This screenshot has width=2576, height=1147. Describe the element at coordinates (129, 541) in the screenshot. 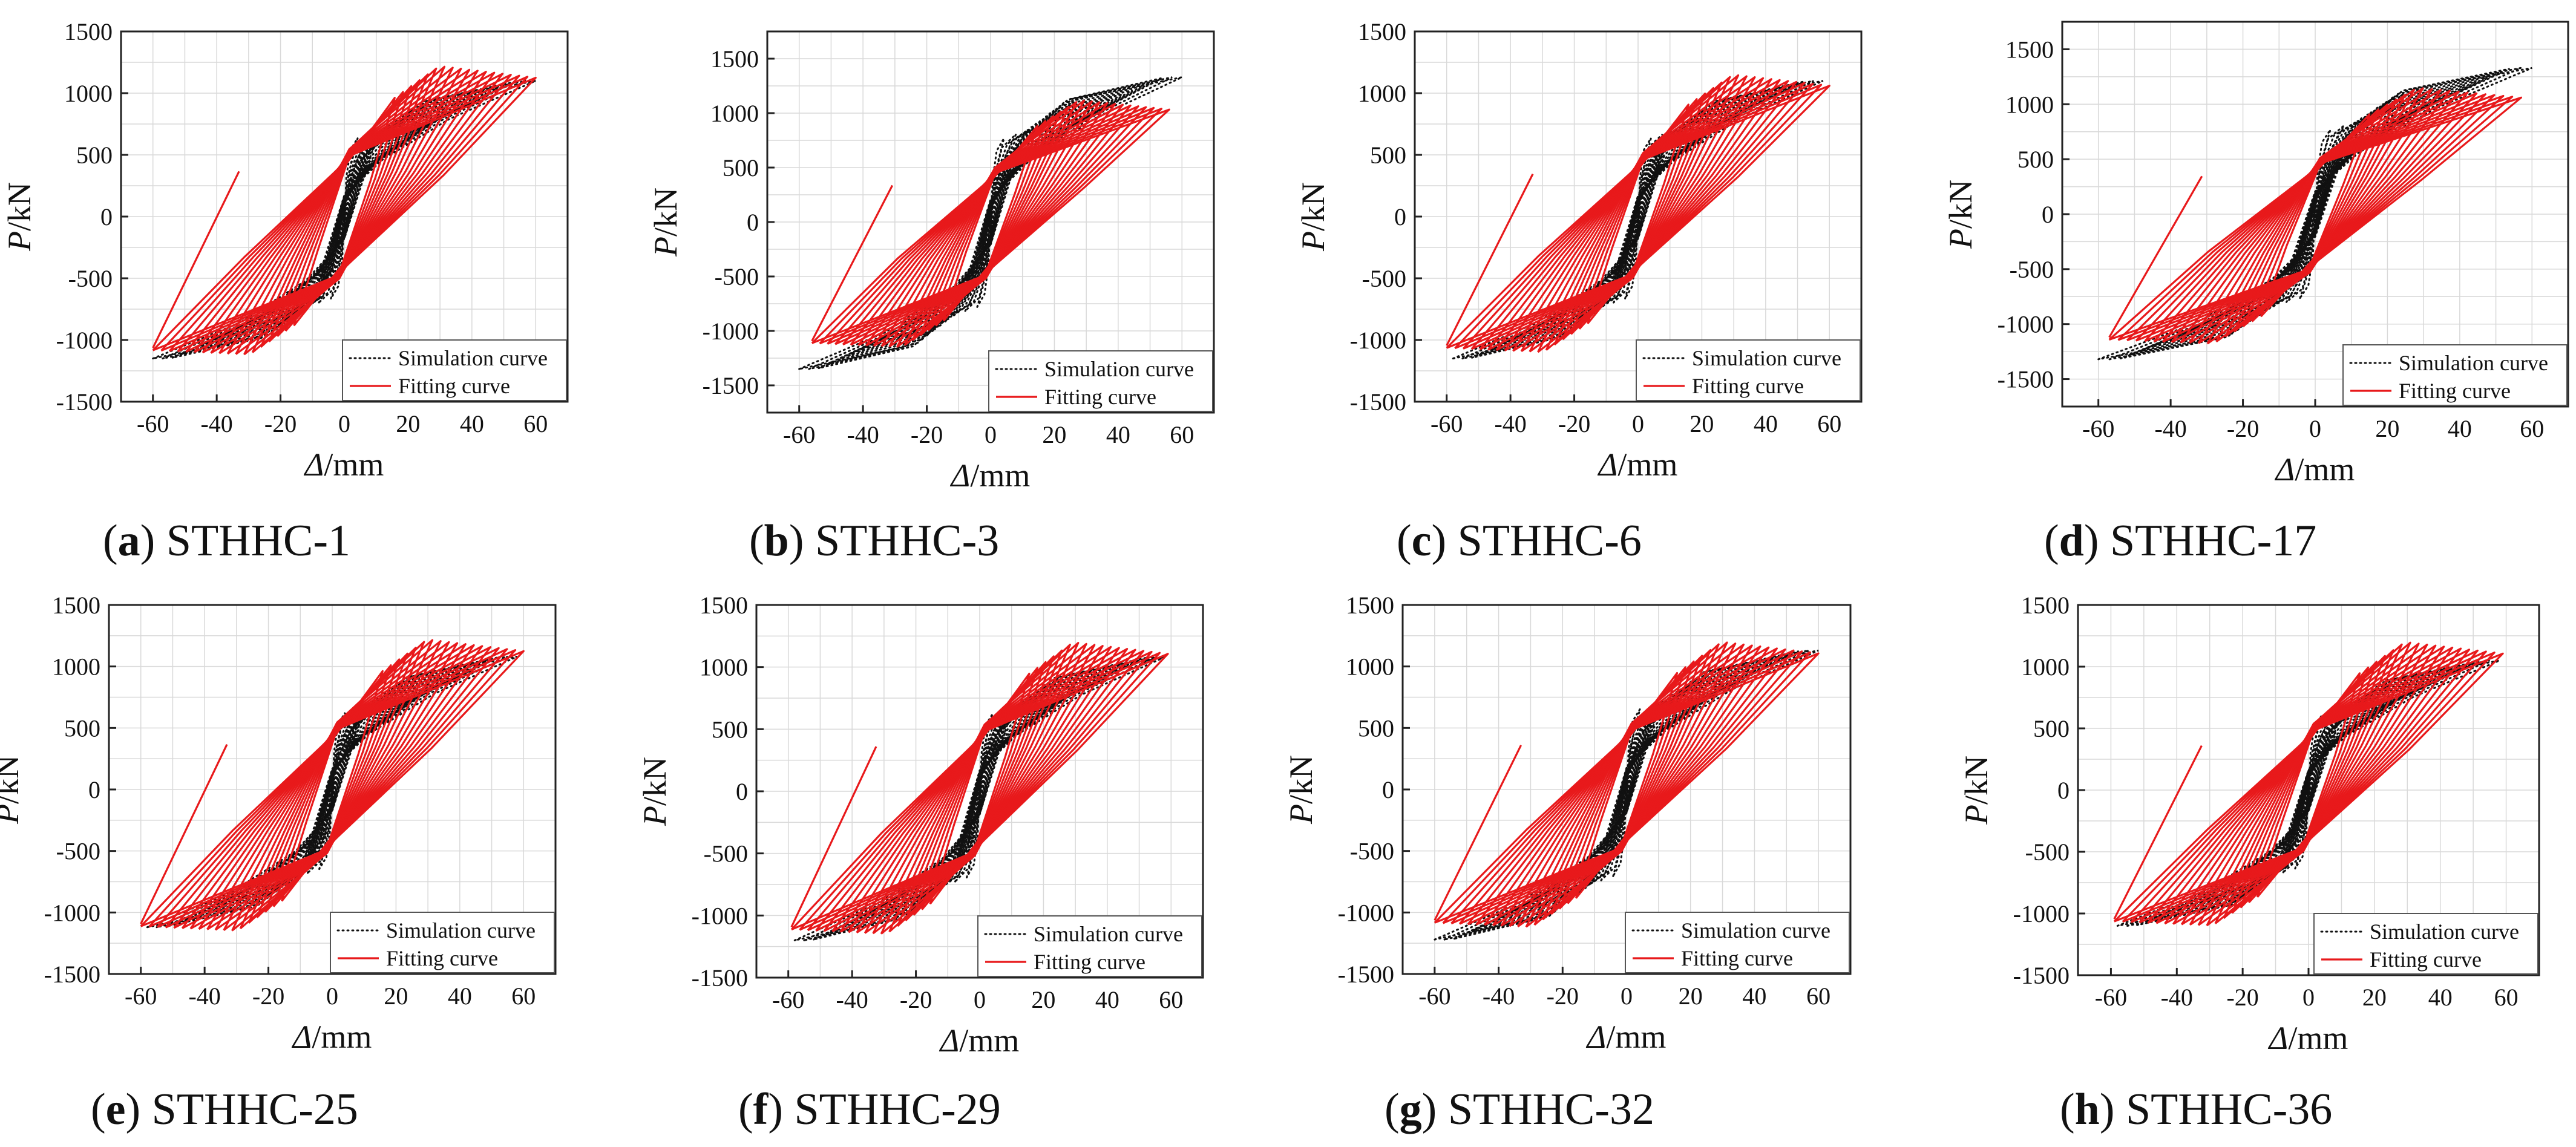

I see `panel-letter: a` at that location.